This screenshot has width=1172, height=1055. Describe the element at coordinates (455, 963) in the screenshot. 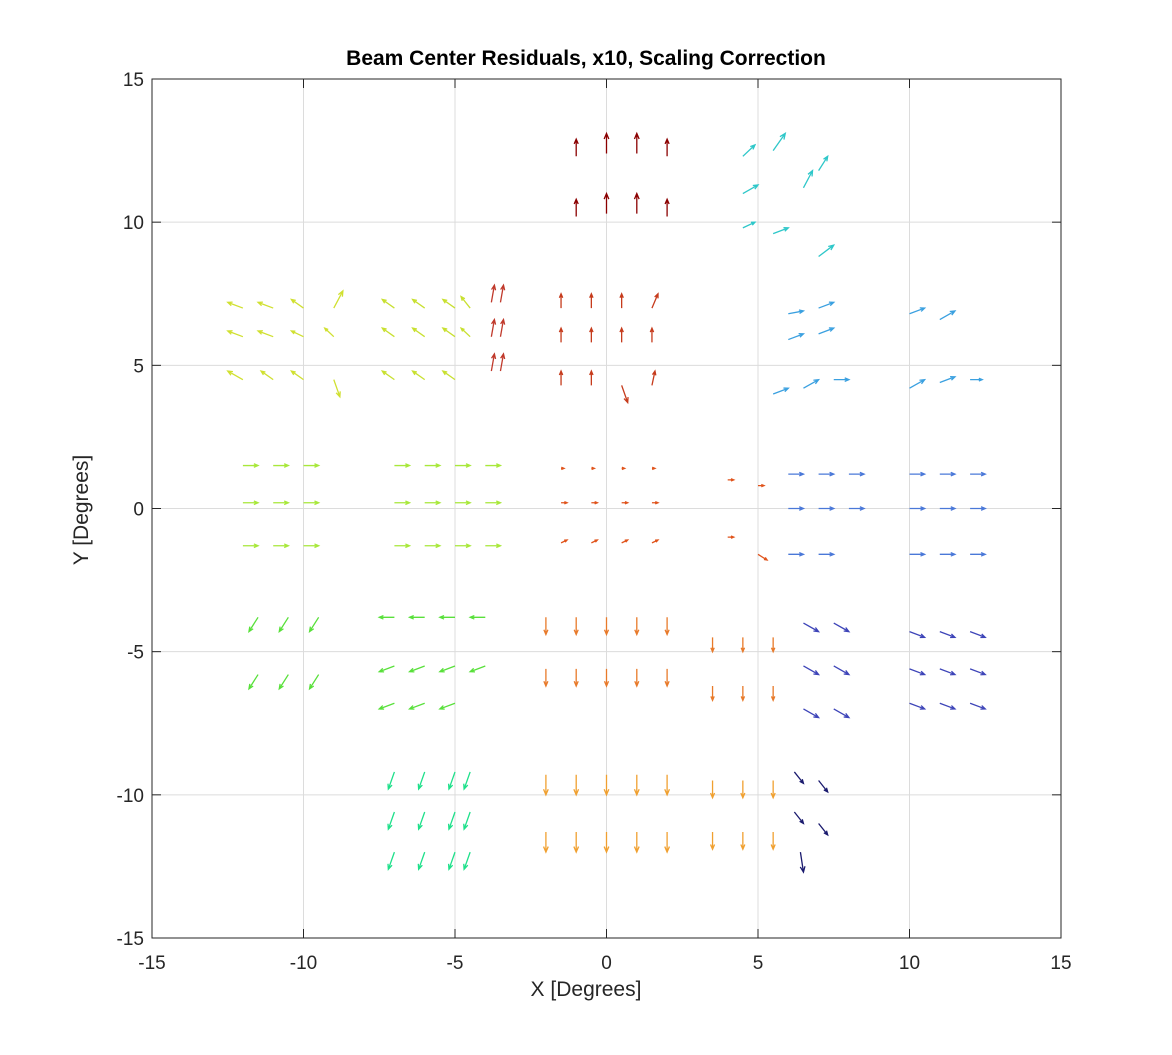

I see `x-tick-label: -5` at that location.